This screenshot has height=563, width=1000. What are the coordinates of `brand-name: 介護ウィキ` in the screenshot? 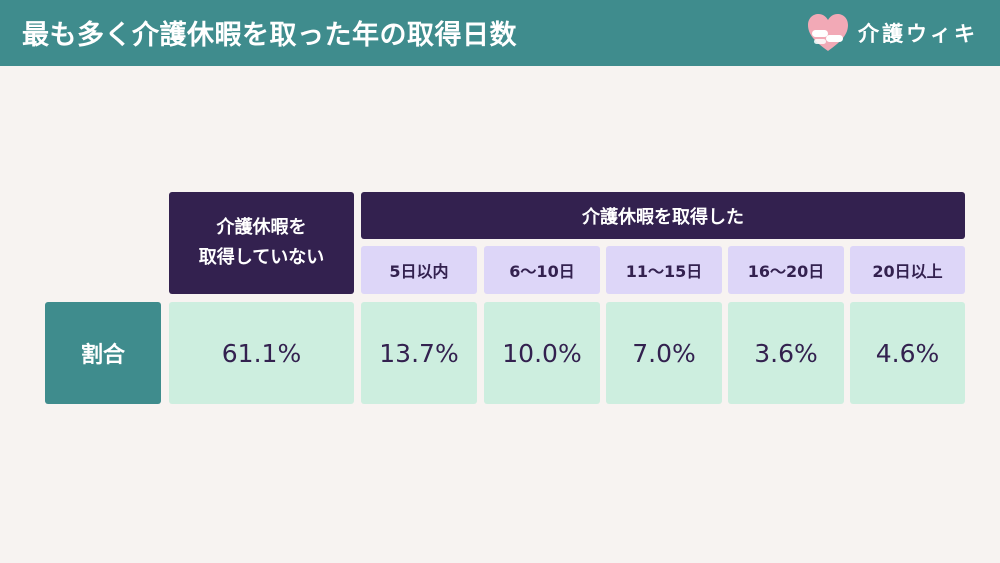 It's located at (918, 34).